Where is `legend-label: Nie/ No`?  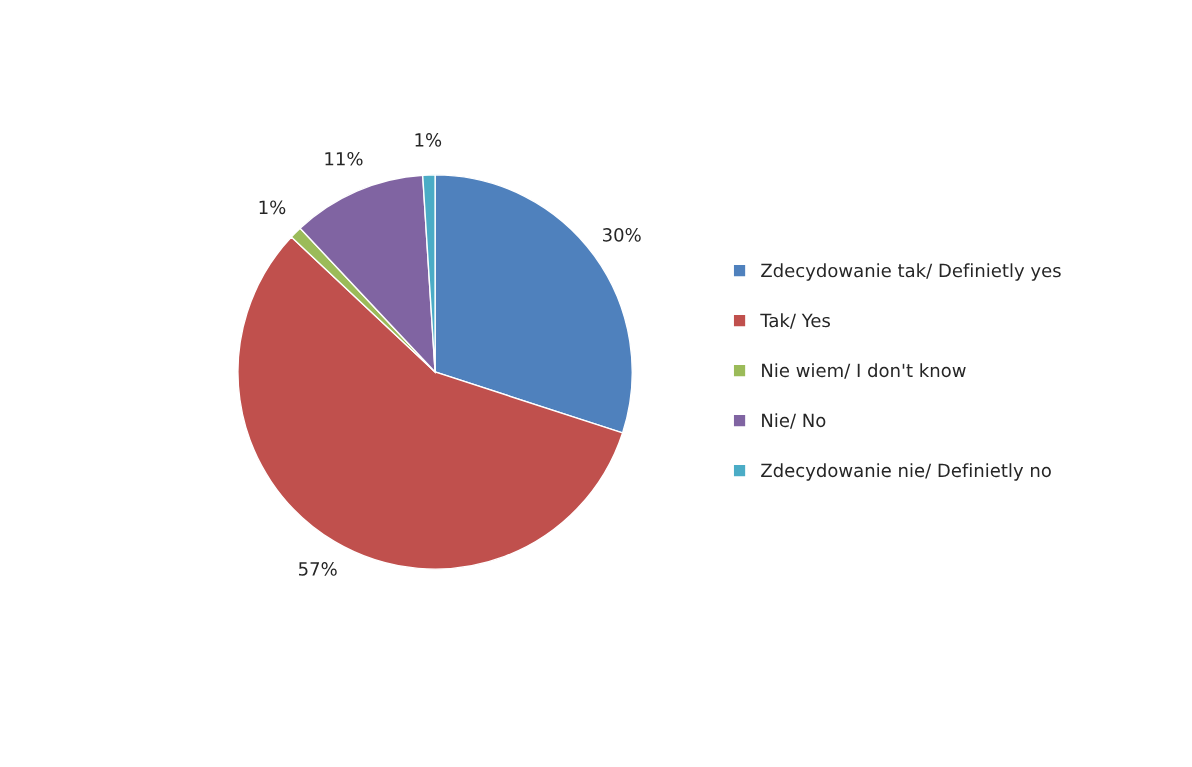 legend-label: Nie/ No is located at coordinates (794, 421).